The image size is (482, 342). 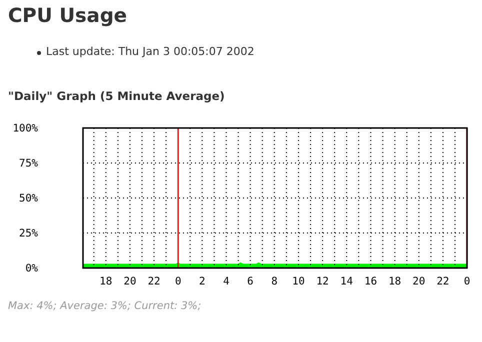 What do you see at coordinates (68, 15) in the screenshot?
I see `chart-title: CPU Usage` at bounding box center [68, 15].